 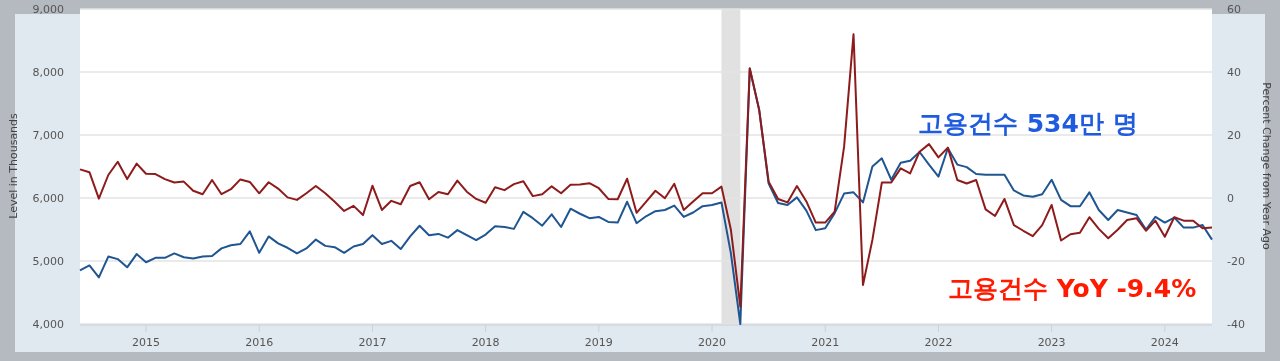 What do you see at coordinates (48, 324) in the screenshot?
I see `y-tick-label: 4,000` at bounding box center [48, 324].